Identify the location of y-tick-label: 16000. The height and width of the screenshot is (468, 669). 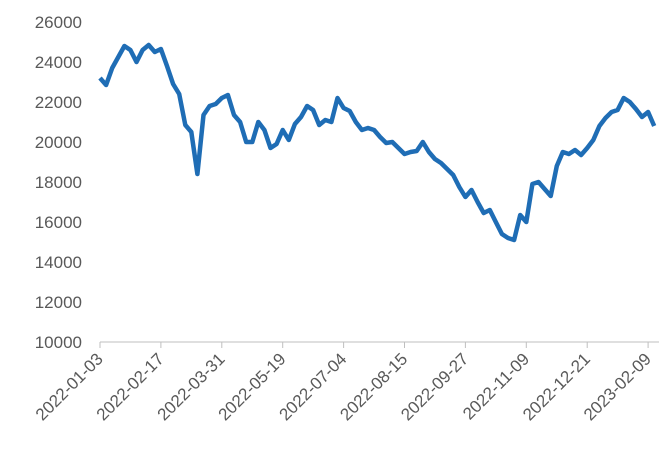
(58, 222).